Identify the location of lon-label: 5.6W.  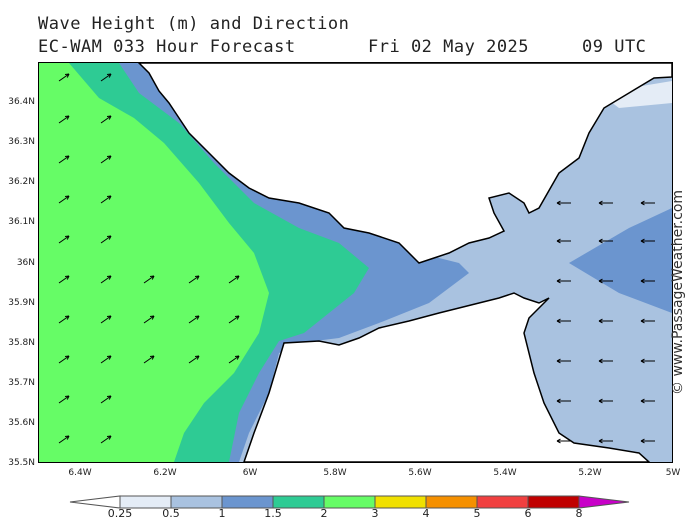
(420, 473).